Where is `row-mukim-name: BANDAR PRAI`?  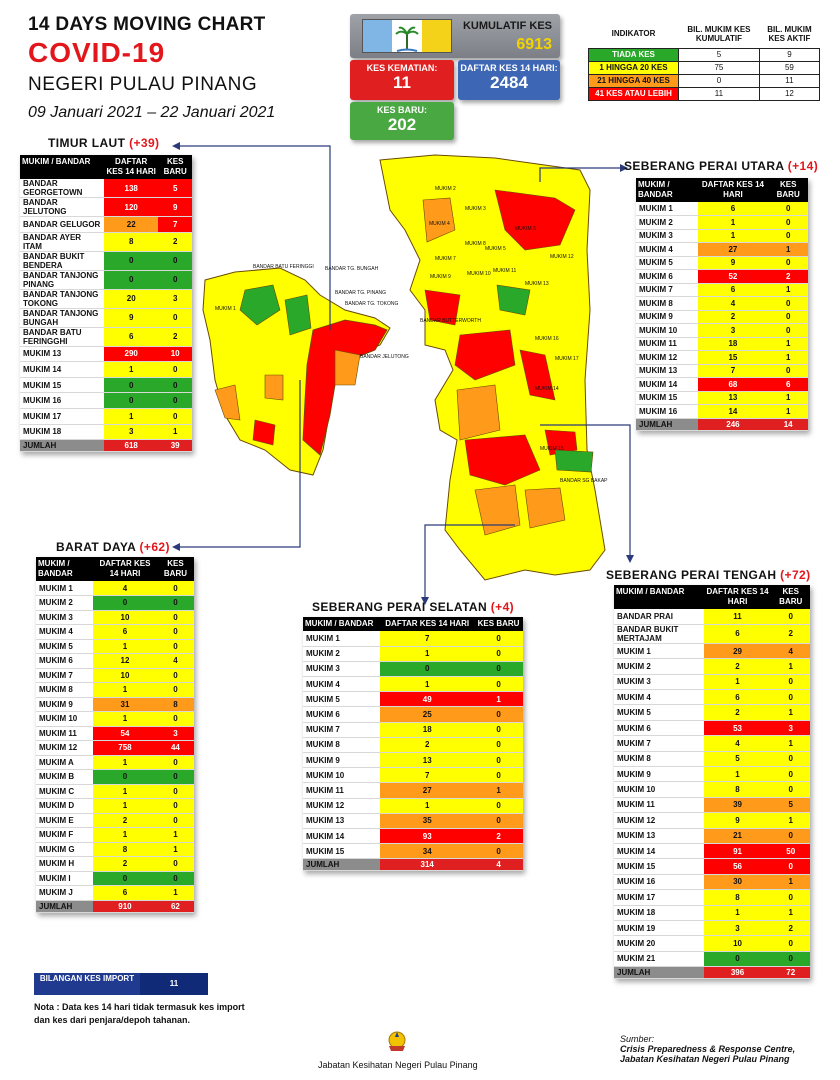 row-mukim-name: BANDAR PRAI is located at coordinates (659, 617).